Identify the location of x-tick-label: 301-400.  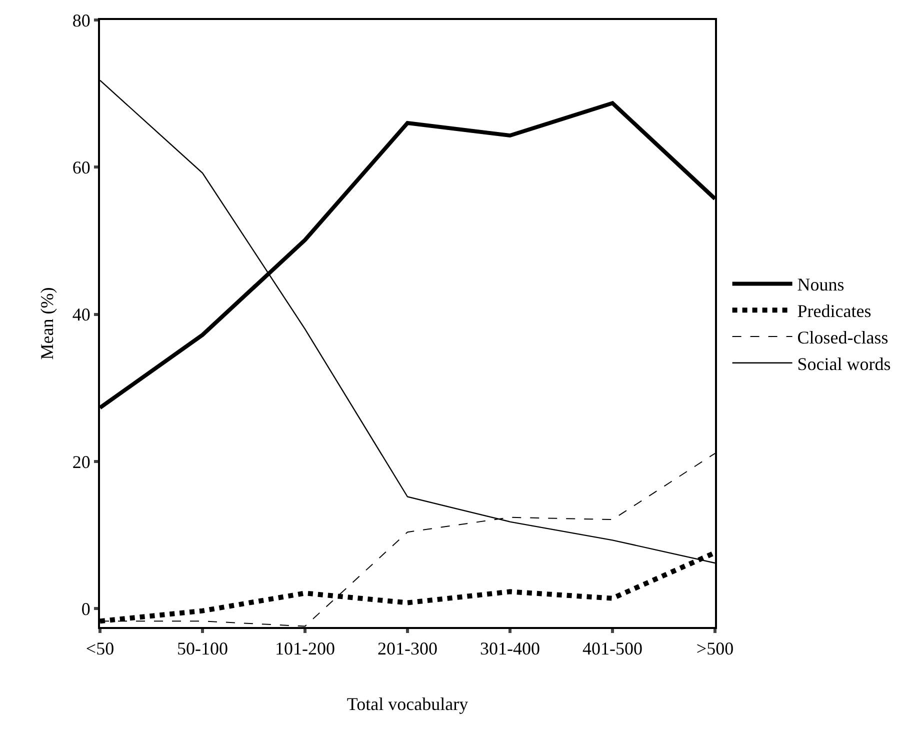
(510, 648).